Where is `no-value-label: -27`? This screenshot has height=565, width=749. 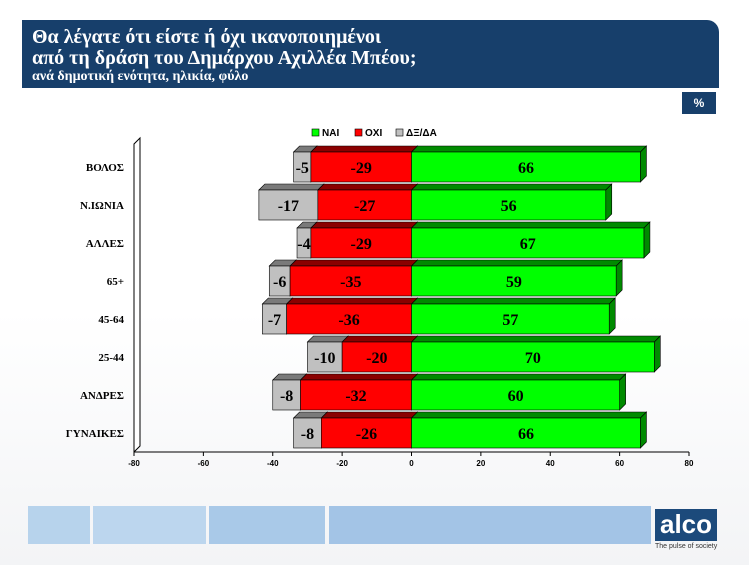 no-value-label: -27 is located at coordinates (364, 206).